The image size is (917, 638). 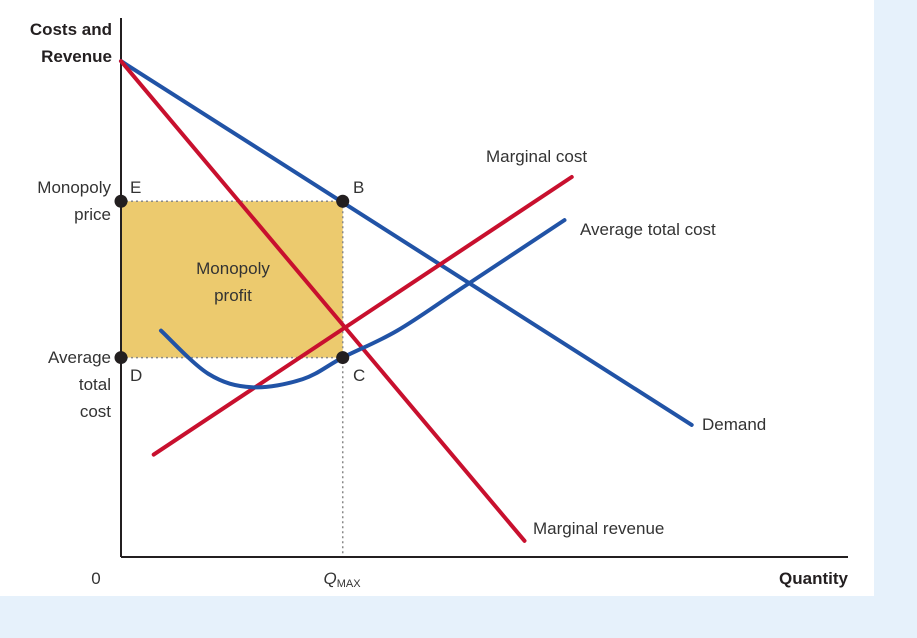 I want to click on profit-label-line2: profit, so click(x=233, y=295).